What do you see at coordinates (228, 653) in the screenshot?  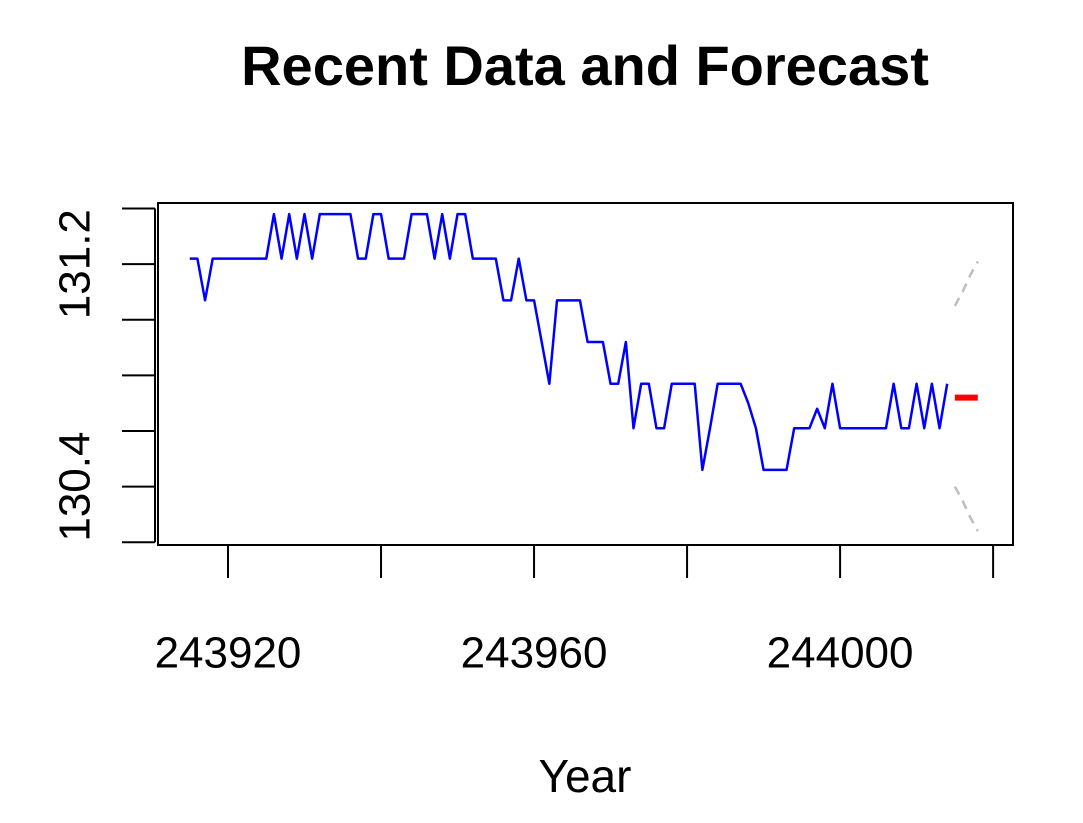 I see `x-tick-label: 243920` at bounding box center [228, 653].